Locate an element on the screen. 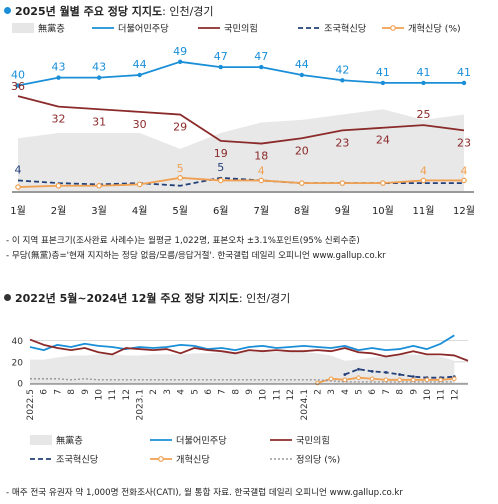 This screenshot has width=498, height=504. legend-label-reform: 개혁신당 is located at coordinates (193, 460).